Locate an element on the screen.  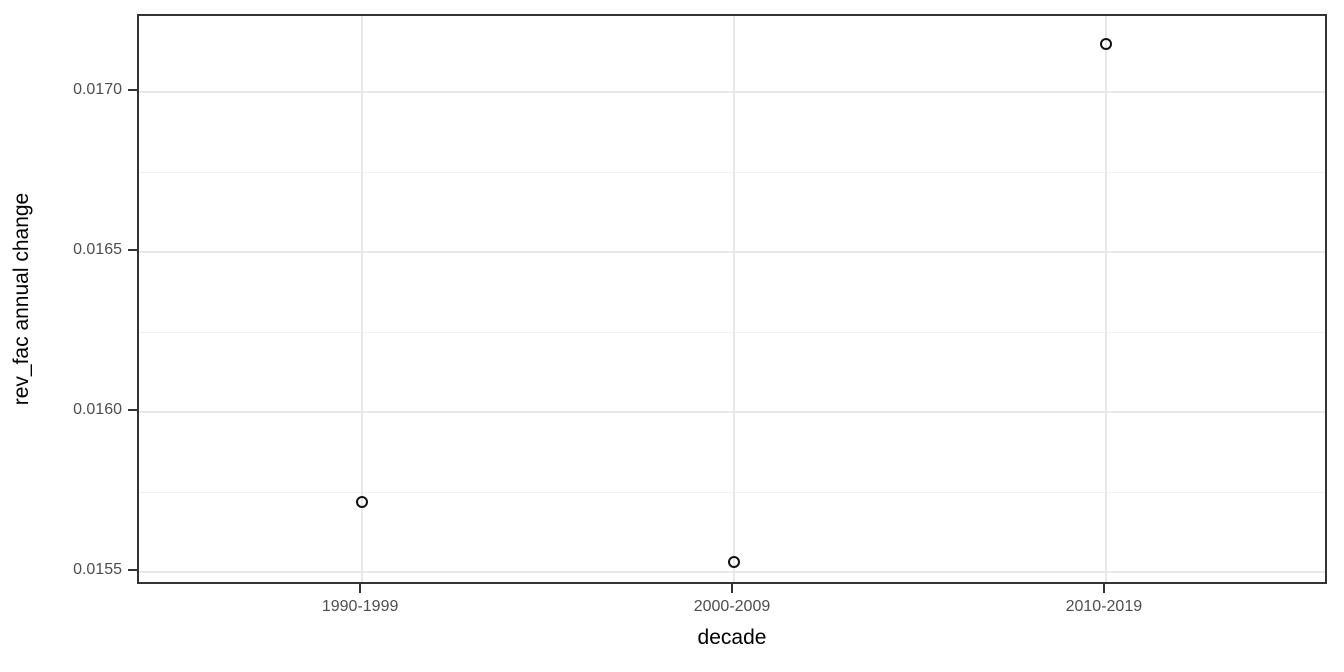
x-axis-title: decade is located at coordinates (732, 637).